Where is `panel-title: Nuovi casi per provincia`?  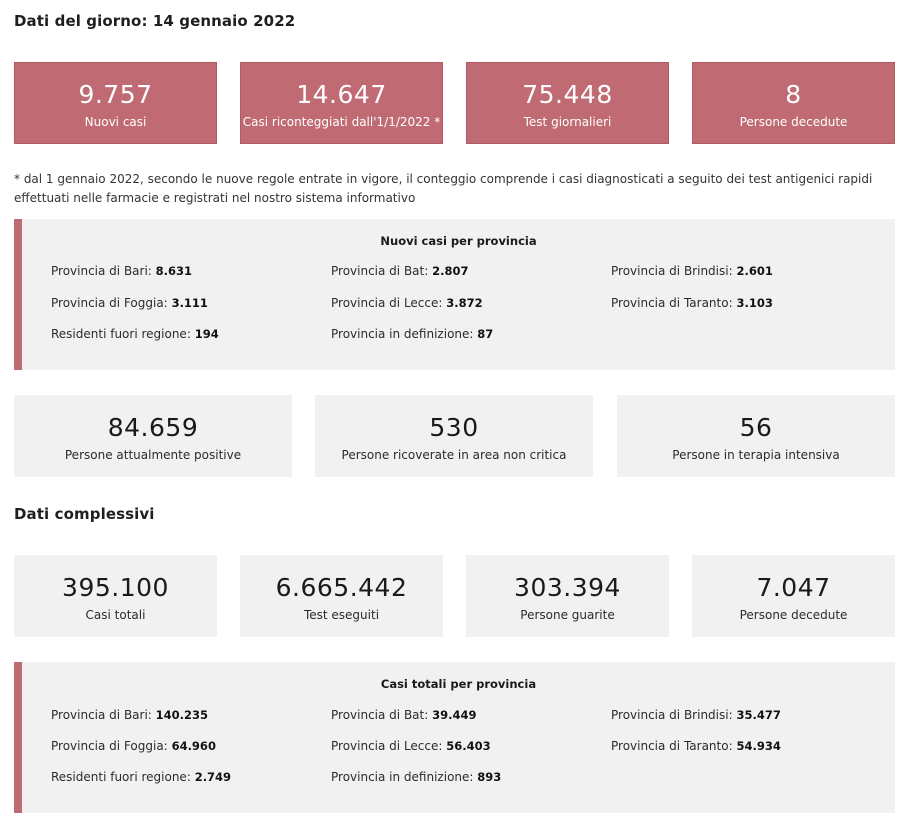
panel-title: Nuovi casi per provincia is located at coordinates (458, 241).